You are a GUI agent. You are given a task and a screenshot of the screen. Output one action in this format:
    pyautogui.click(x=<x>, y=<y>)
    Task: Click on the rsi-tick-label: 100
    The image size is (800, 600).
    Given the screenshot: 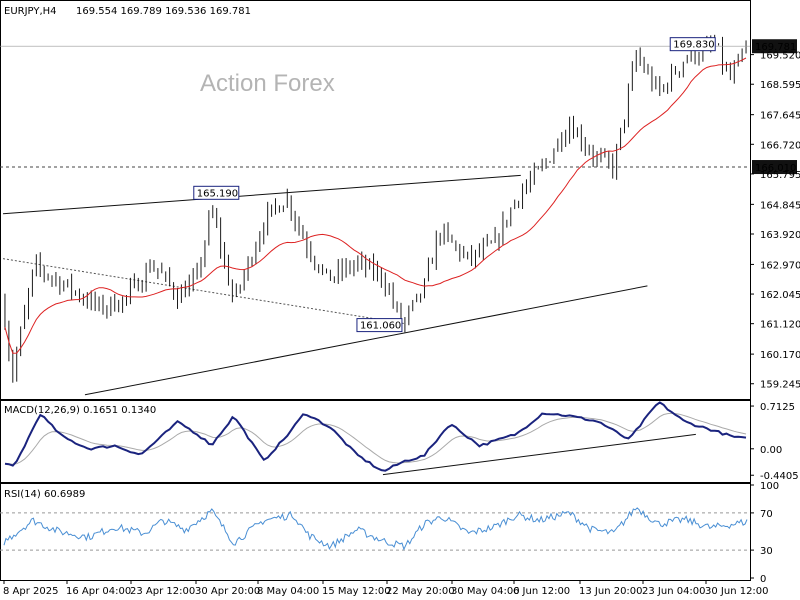 What is the action you would take?
    pyautogui.click(x=769, y=486)
    